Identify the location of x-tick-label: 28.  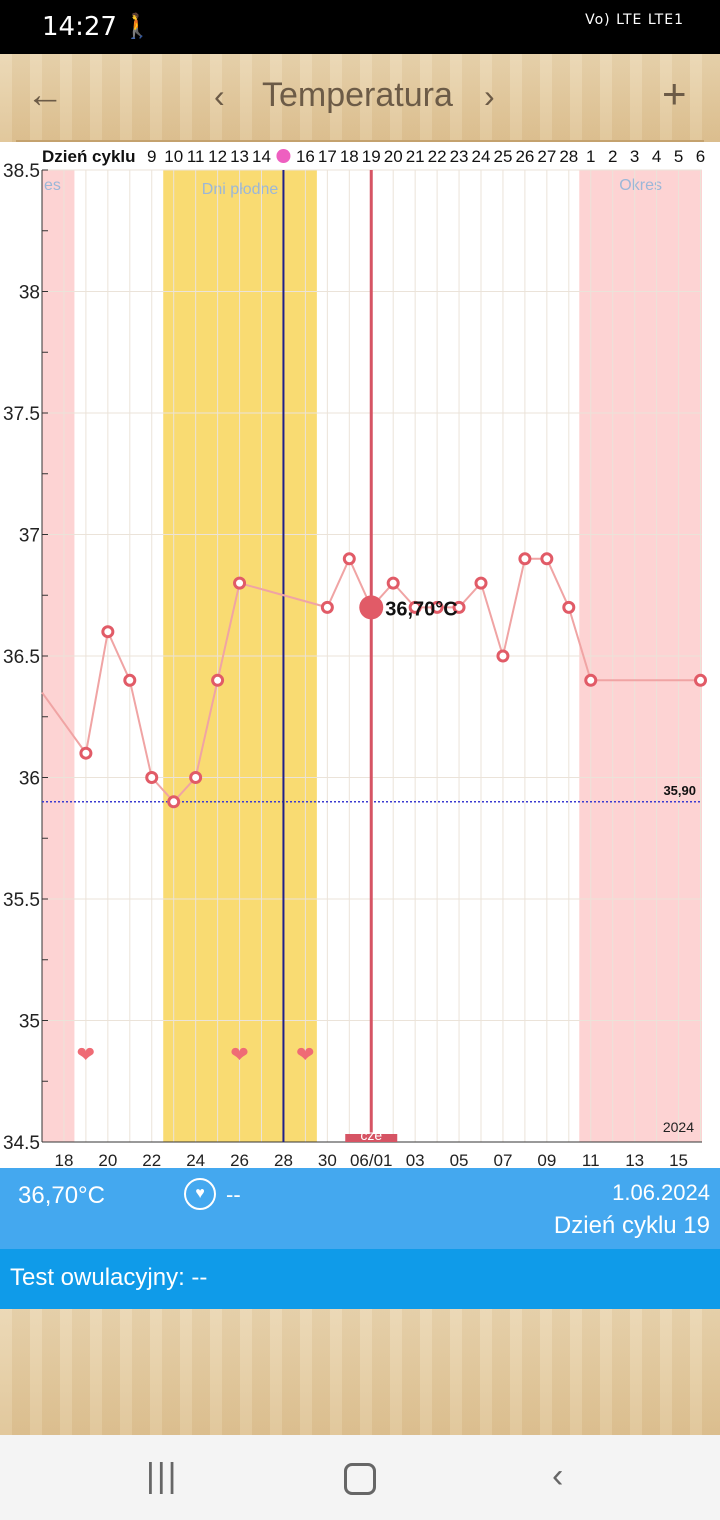
(283, 1159).